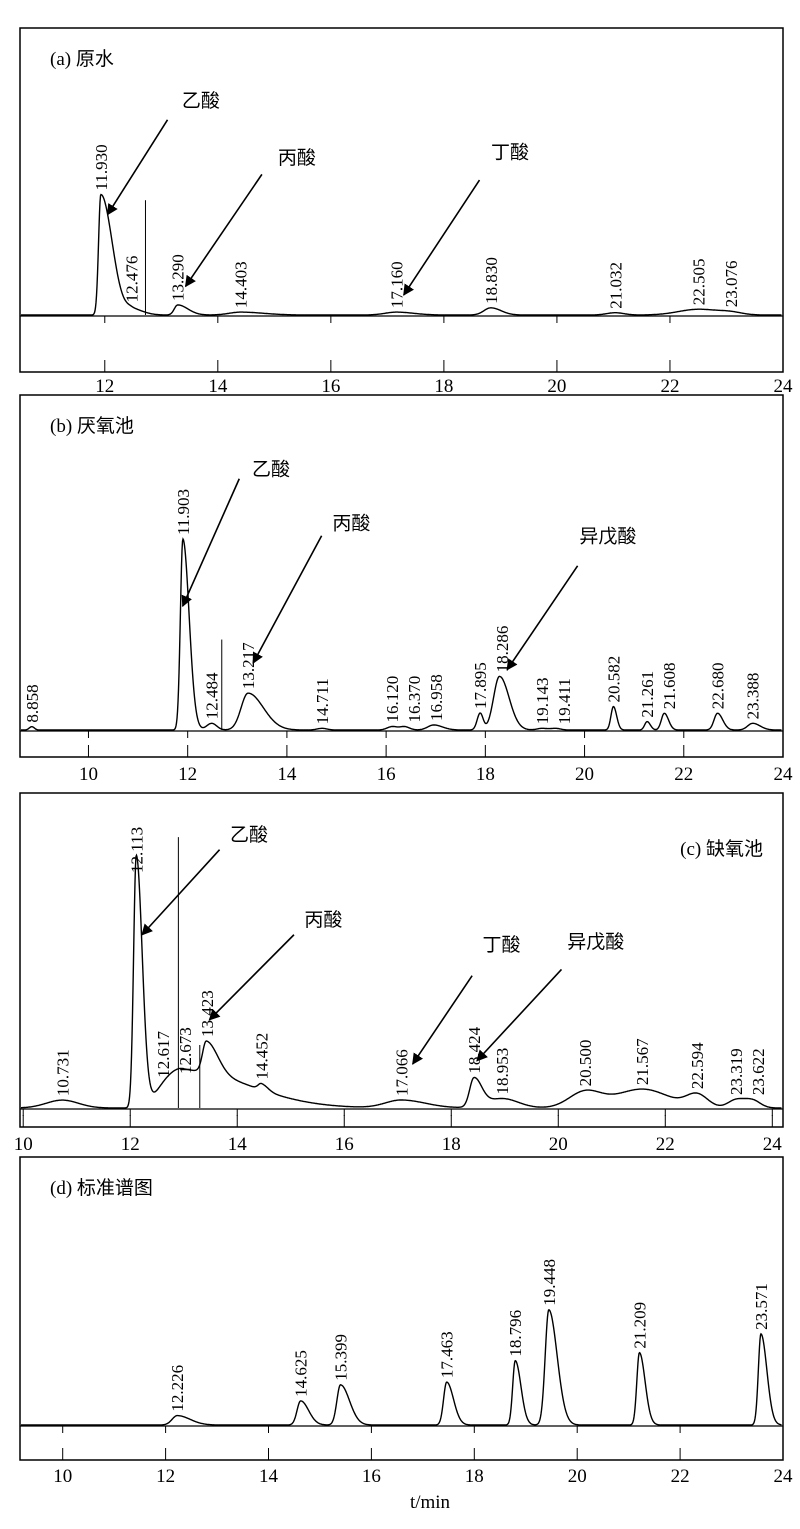 The height and width of the screenshot is (1529, 800). I want to click on peak-label: 8.858, so click(32, 703).